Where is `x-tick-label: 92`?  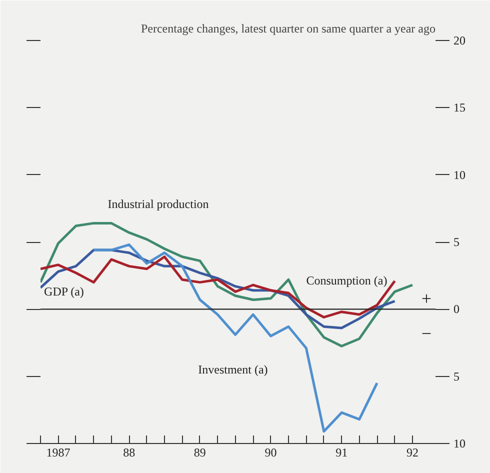 x-tick-label: 92 is located at coordinates (412, 453).